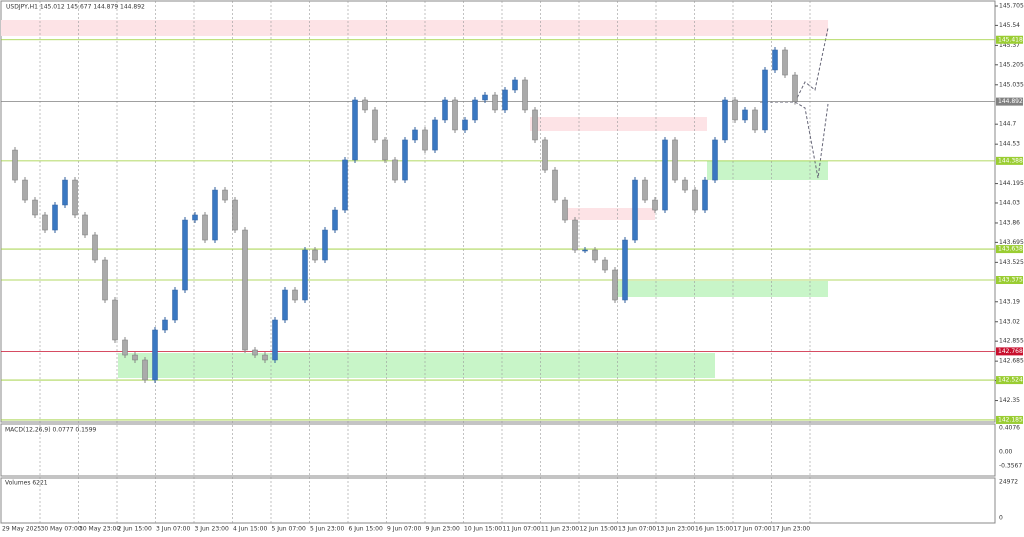 Image resolution: width=1024 pixels, height=537 pixels. What do you see at coordinates (1010, 466) in the screenshot?
I see `macd-axis-label: -0.3567` at bounding box center [1010, 466].